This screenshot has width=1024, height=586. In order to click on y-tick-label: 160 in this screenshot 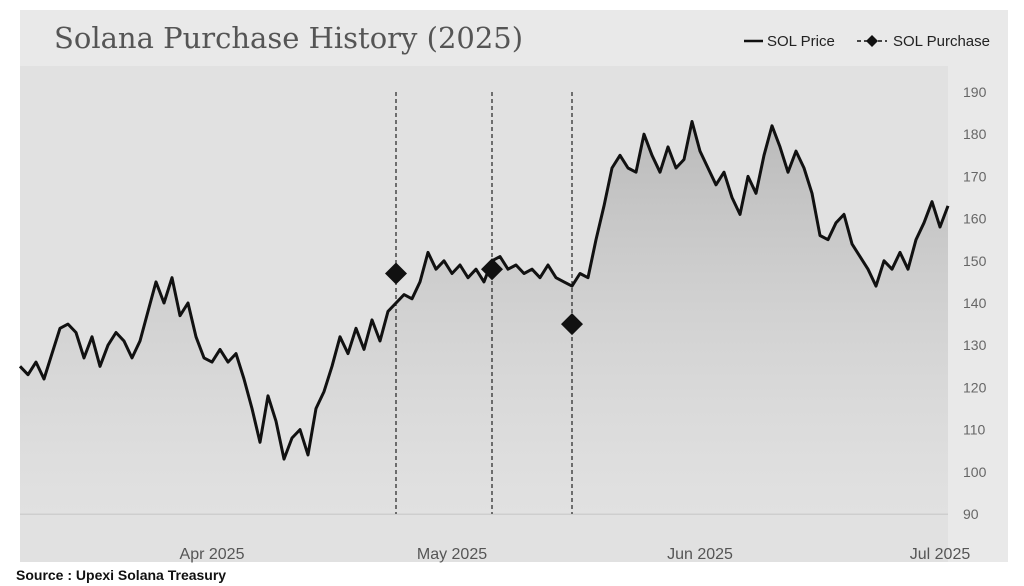, I will do `click(975, 219)`.